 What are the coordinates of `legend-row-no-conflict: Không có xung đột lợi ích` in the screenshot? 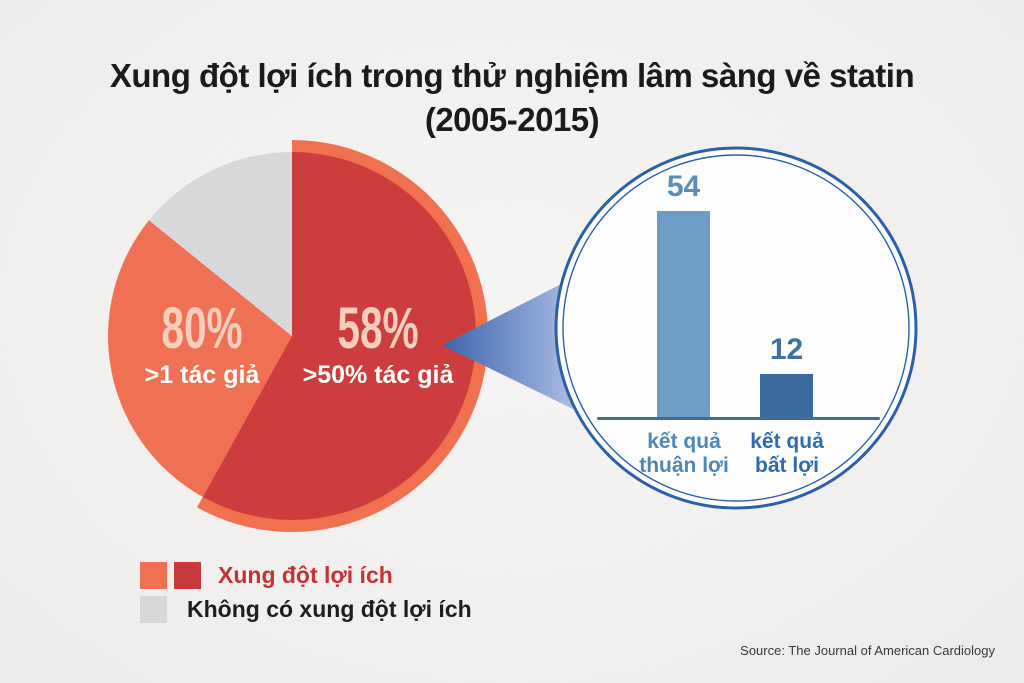 It's located at (306, 609).